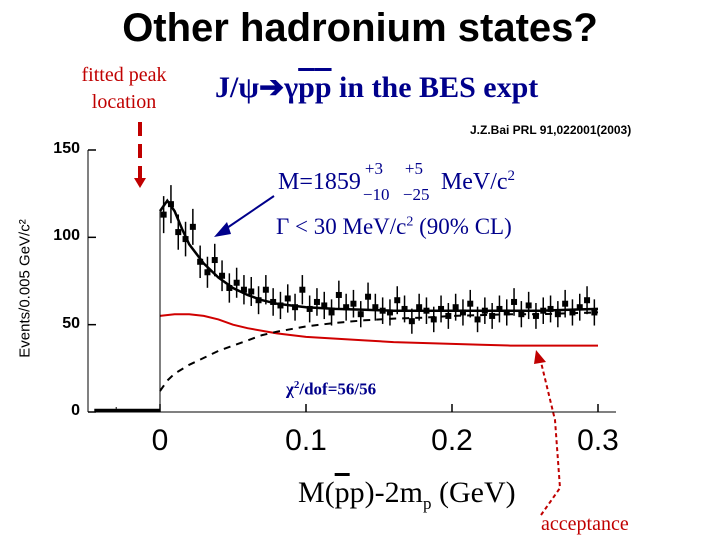  What do you see at coordinates (66, 236) in the screenshot?
I see `y-tick-label: 100` at bounding box center [66, 236].